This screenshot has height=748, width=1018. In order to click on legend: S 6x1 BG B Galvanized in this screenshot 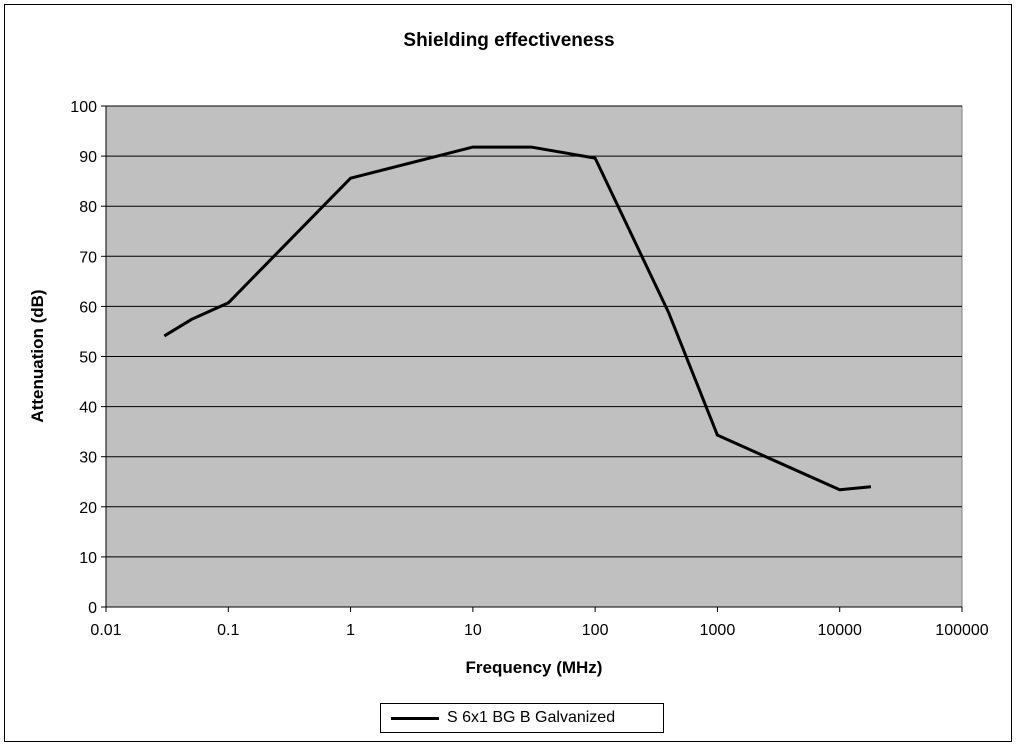, I will do `click(522, 718)`.